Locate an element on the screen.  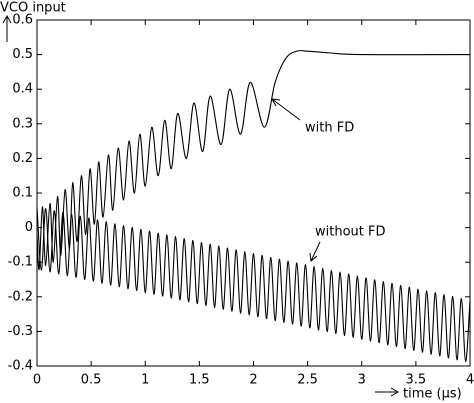
x-tick-label: 3 is located at coordinates (362, 380).